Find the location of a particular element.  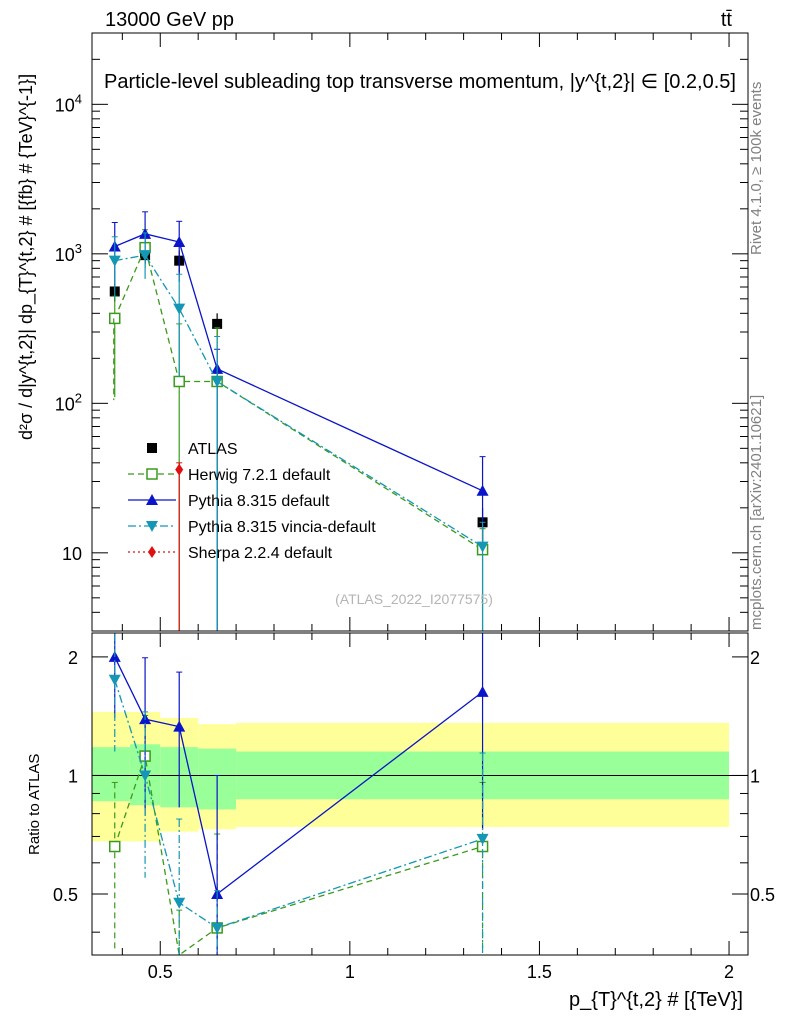

y-tick-label: 10³ is located at coordinates (68, 253).